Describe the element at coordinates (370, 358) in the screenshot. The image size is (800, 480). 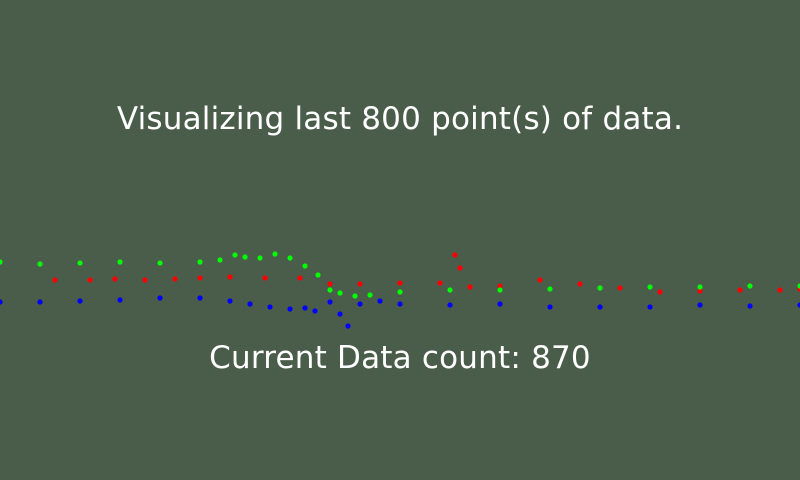
I see `count-label: Current Data count:` at that location.